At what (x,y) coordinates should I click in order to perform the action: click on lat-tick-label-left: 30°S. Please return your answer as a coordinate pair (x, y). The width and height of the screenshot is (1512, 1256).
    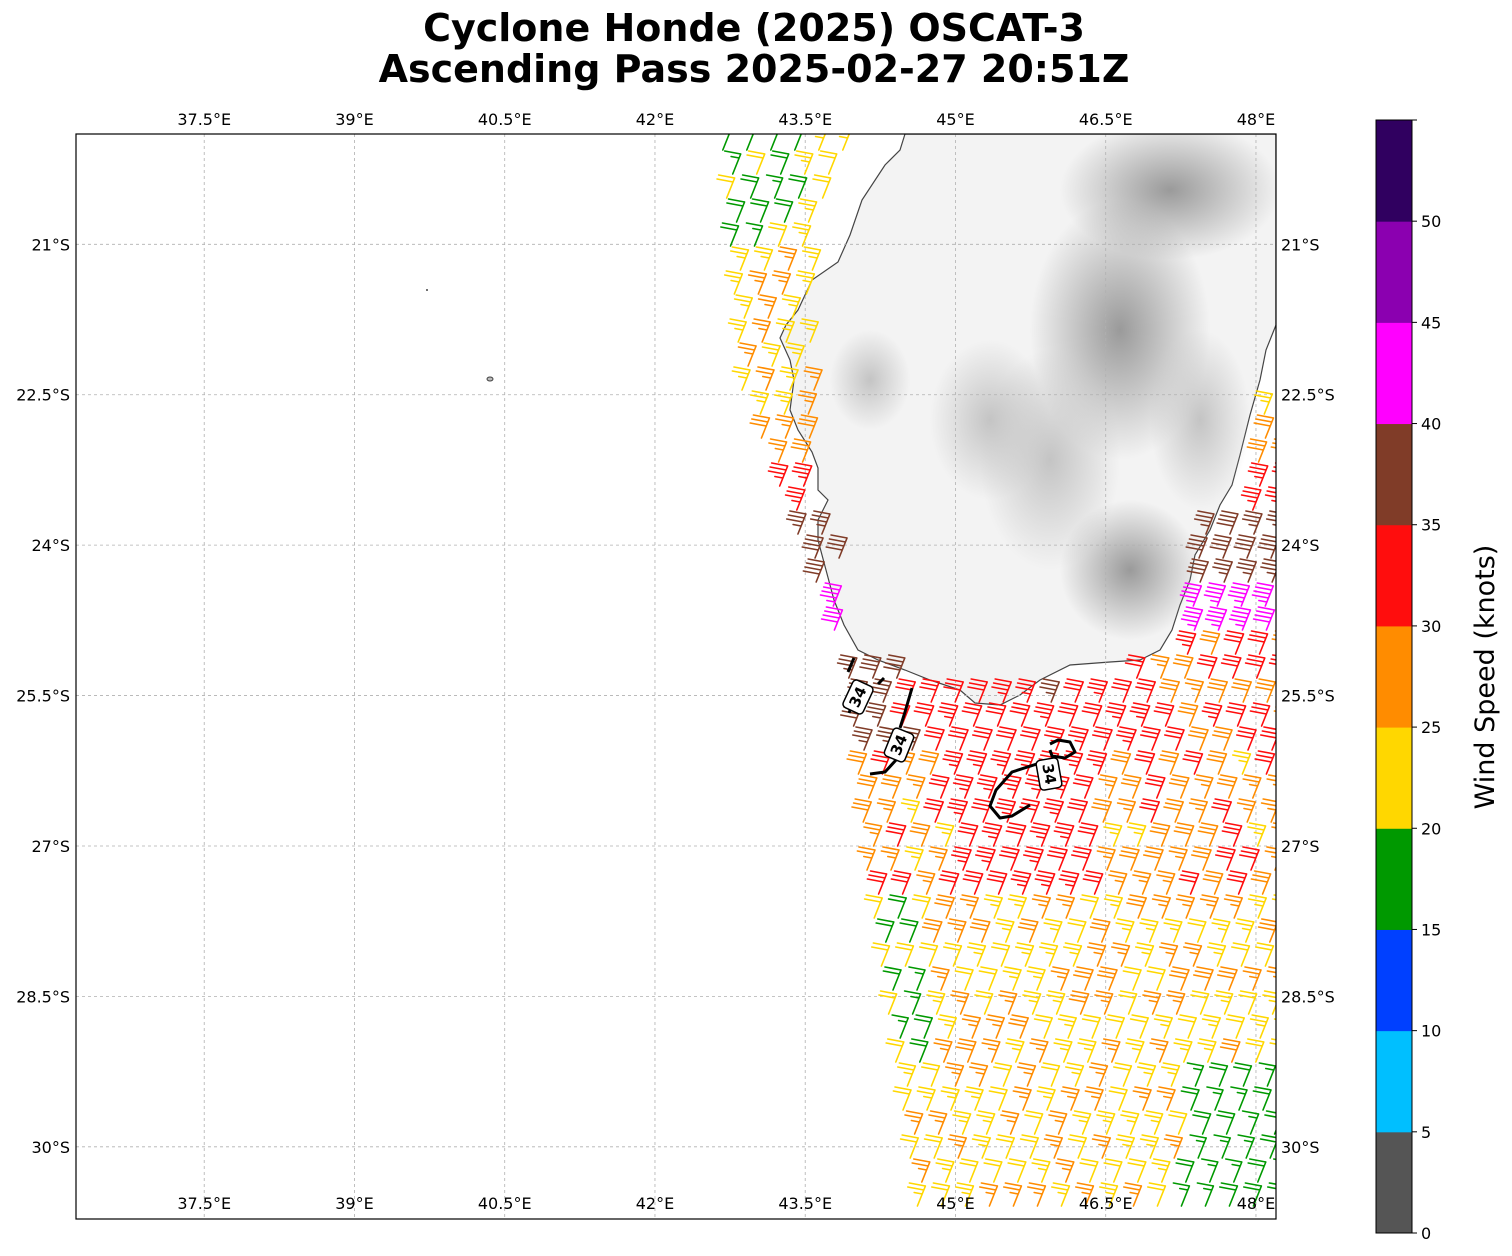
    Looking at the image, I should click on (50, 1147).